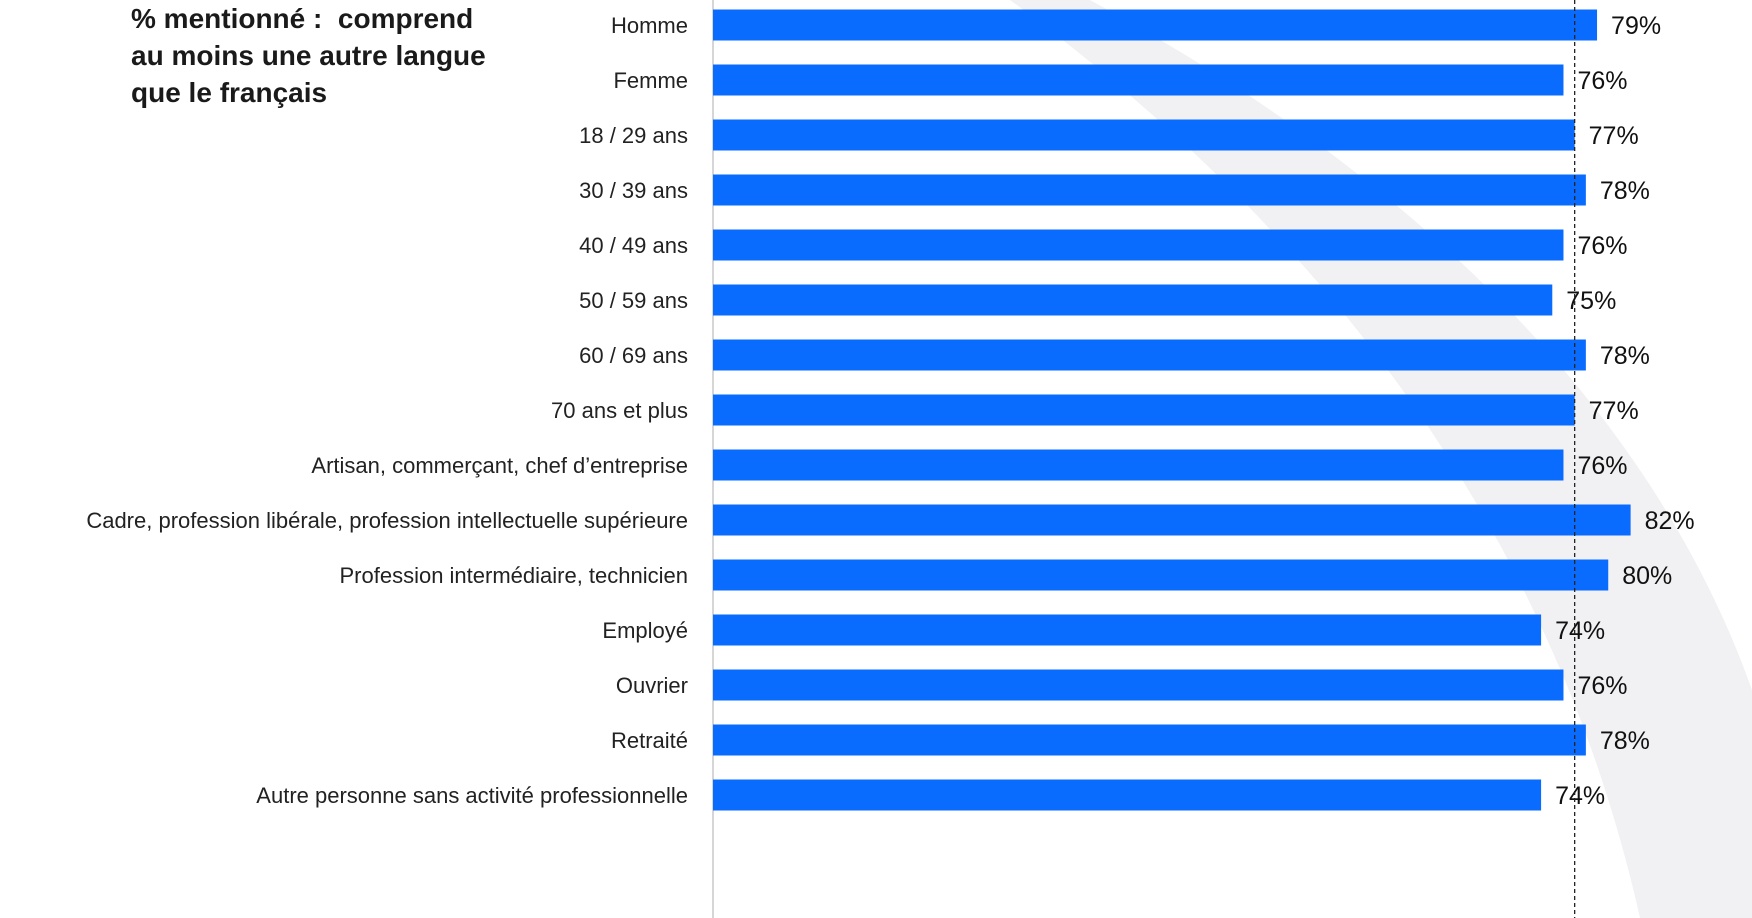  Describe the element at coordinates (1591, 301) in the screenshot. I see `value-label: 75%` at that location.